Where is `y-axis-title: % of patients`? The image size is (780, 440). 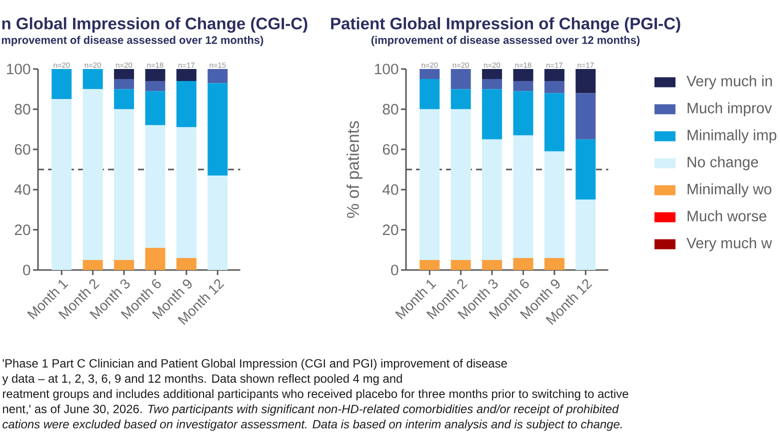 y-axis-title: % of patients is located at coordinates (354, 169).